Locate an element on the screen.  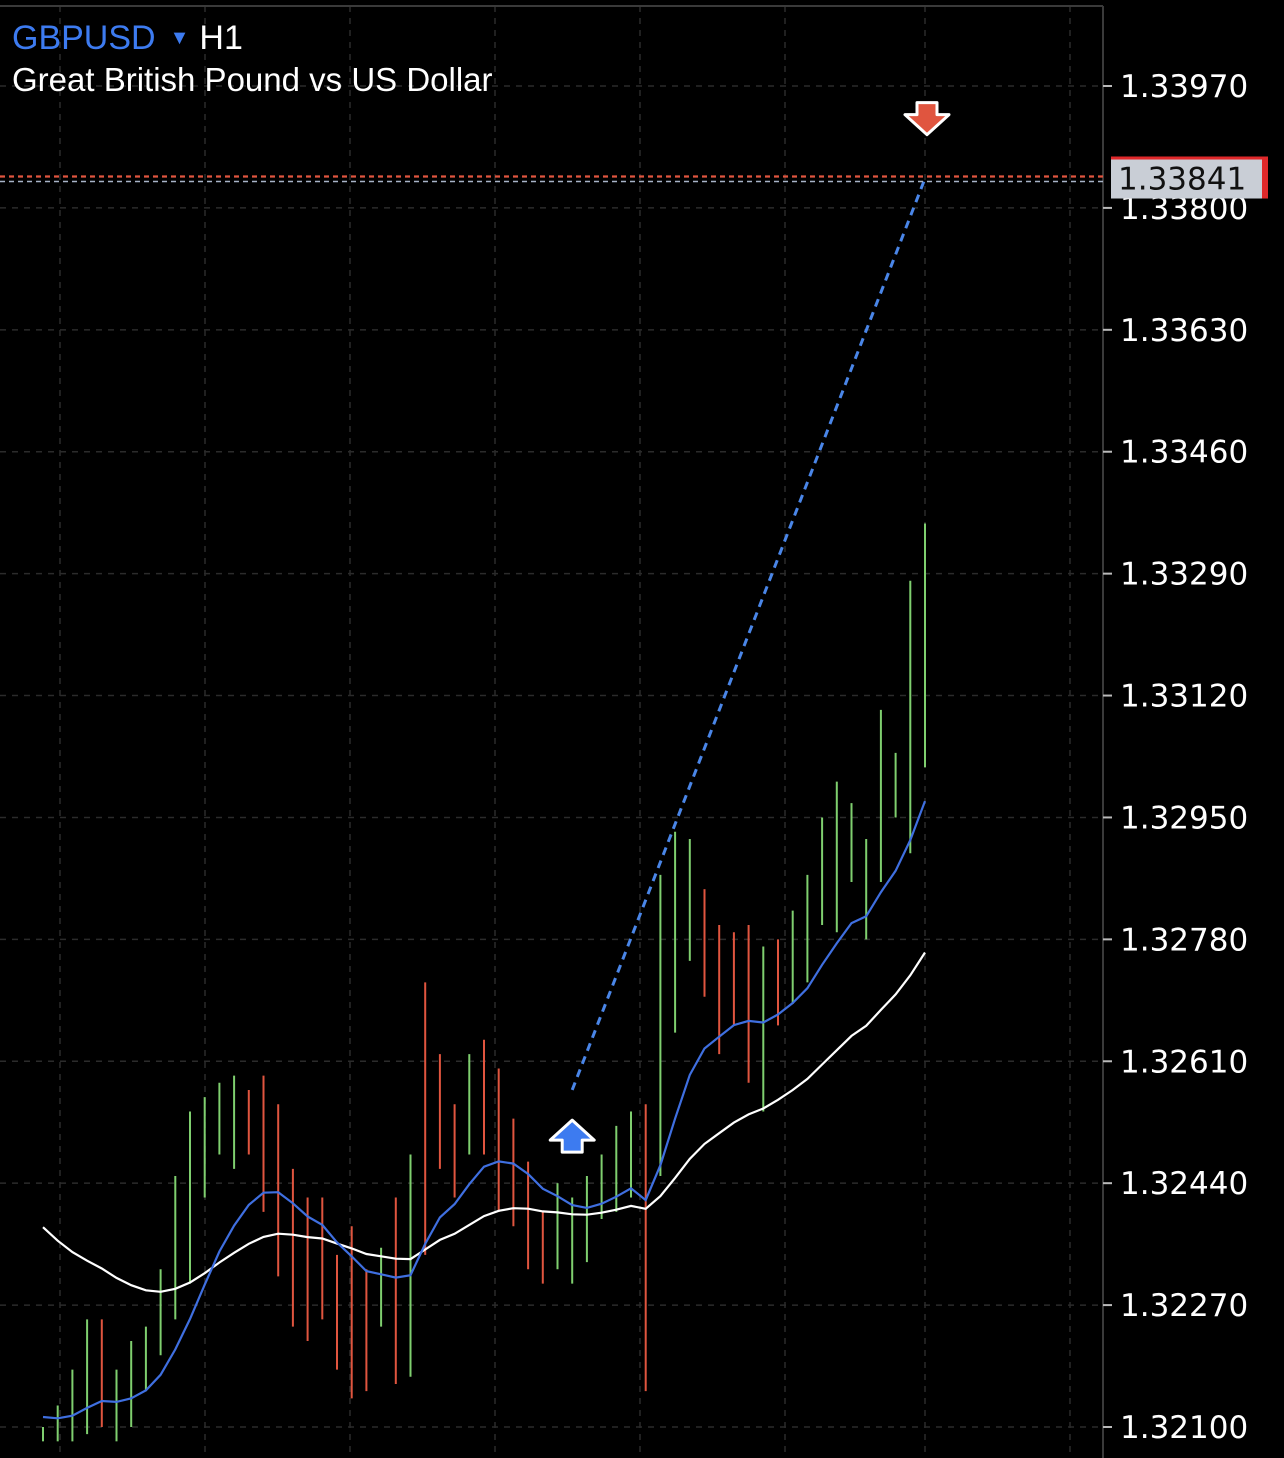
y-tick-label: 1.32100 is located at coordinates (1184, 1428).